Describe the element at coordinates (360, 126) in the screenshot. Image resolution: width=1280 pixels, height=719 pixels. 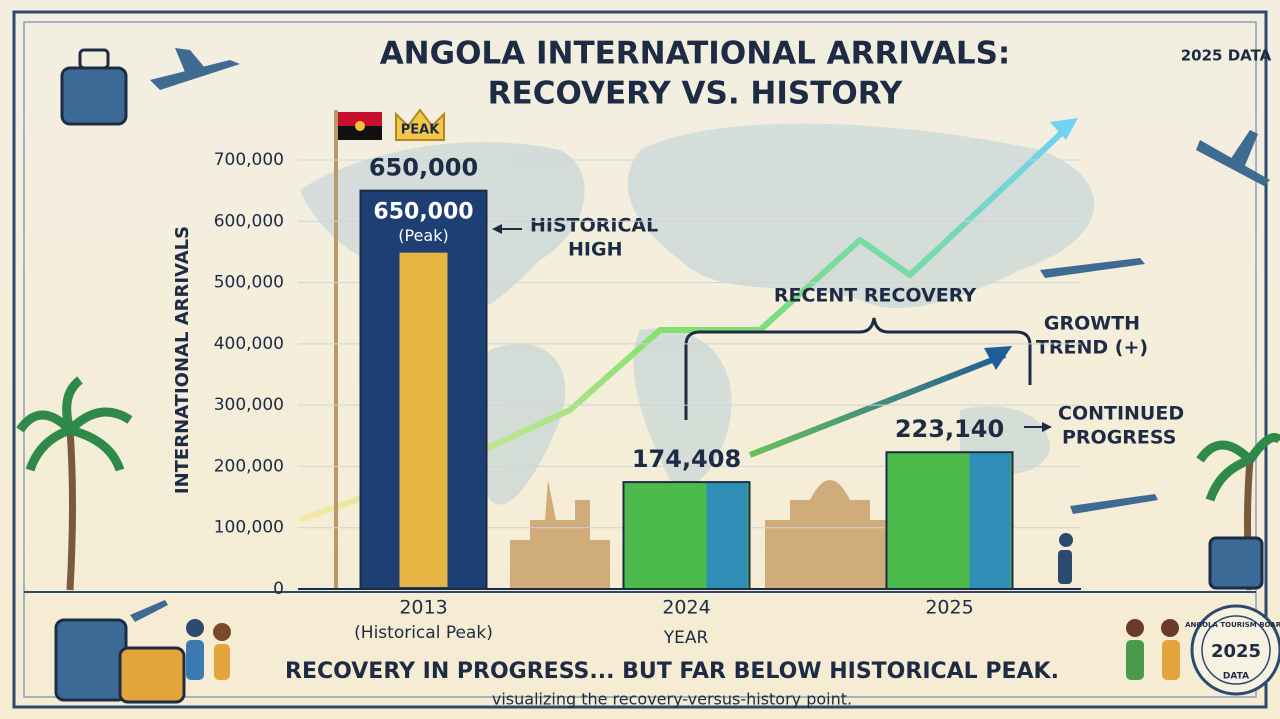
I see `flag-emblem` at that location.